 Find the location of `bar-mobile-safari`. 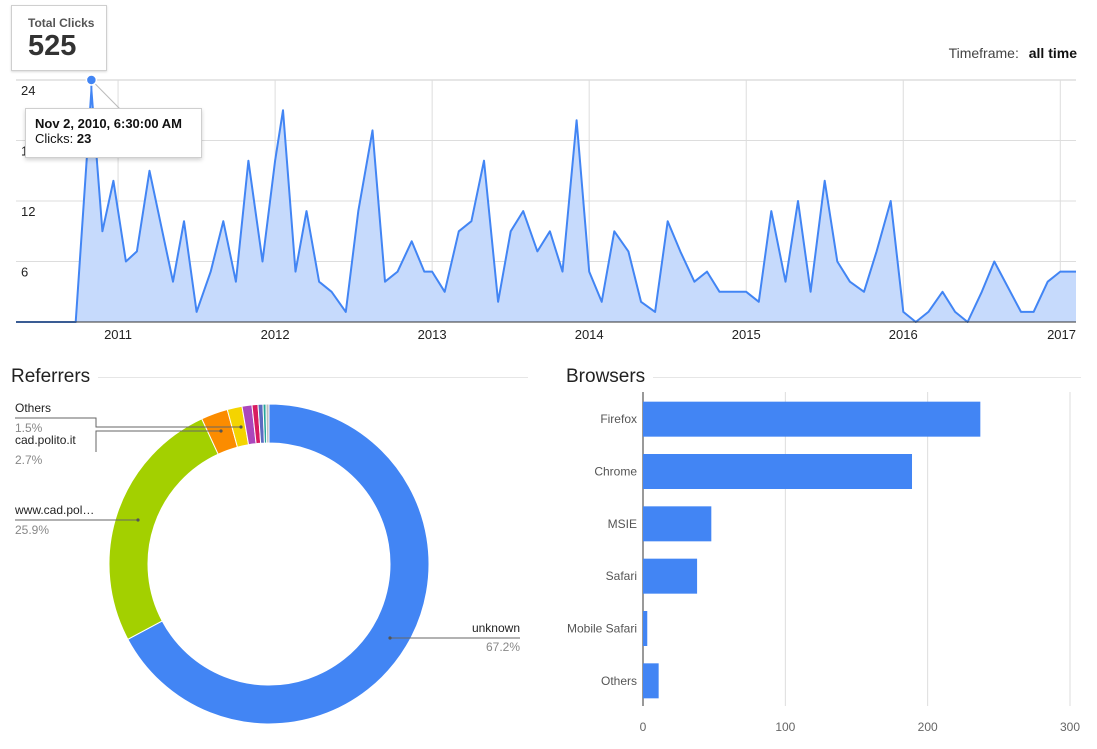

bar-mobile-safari is located at coordinates (645, 628).